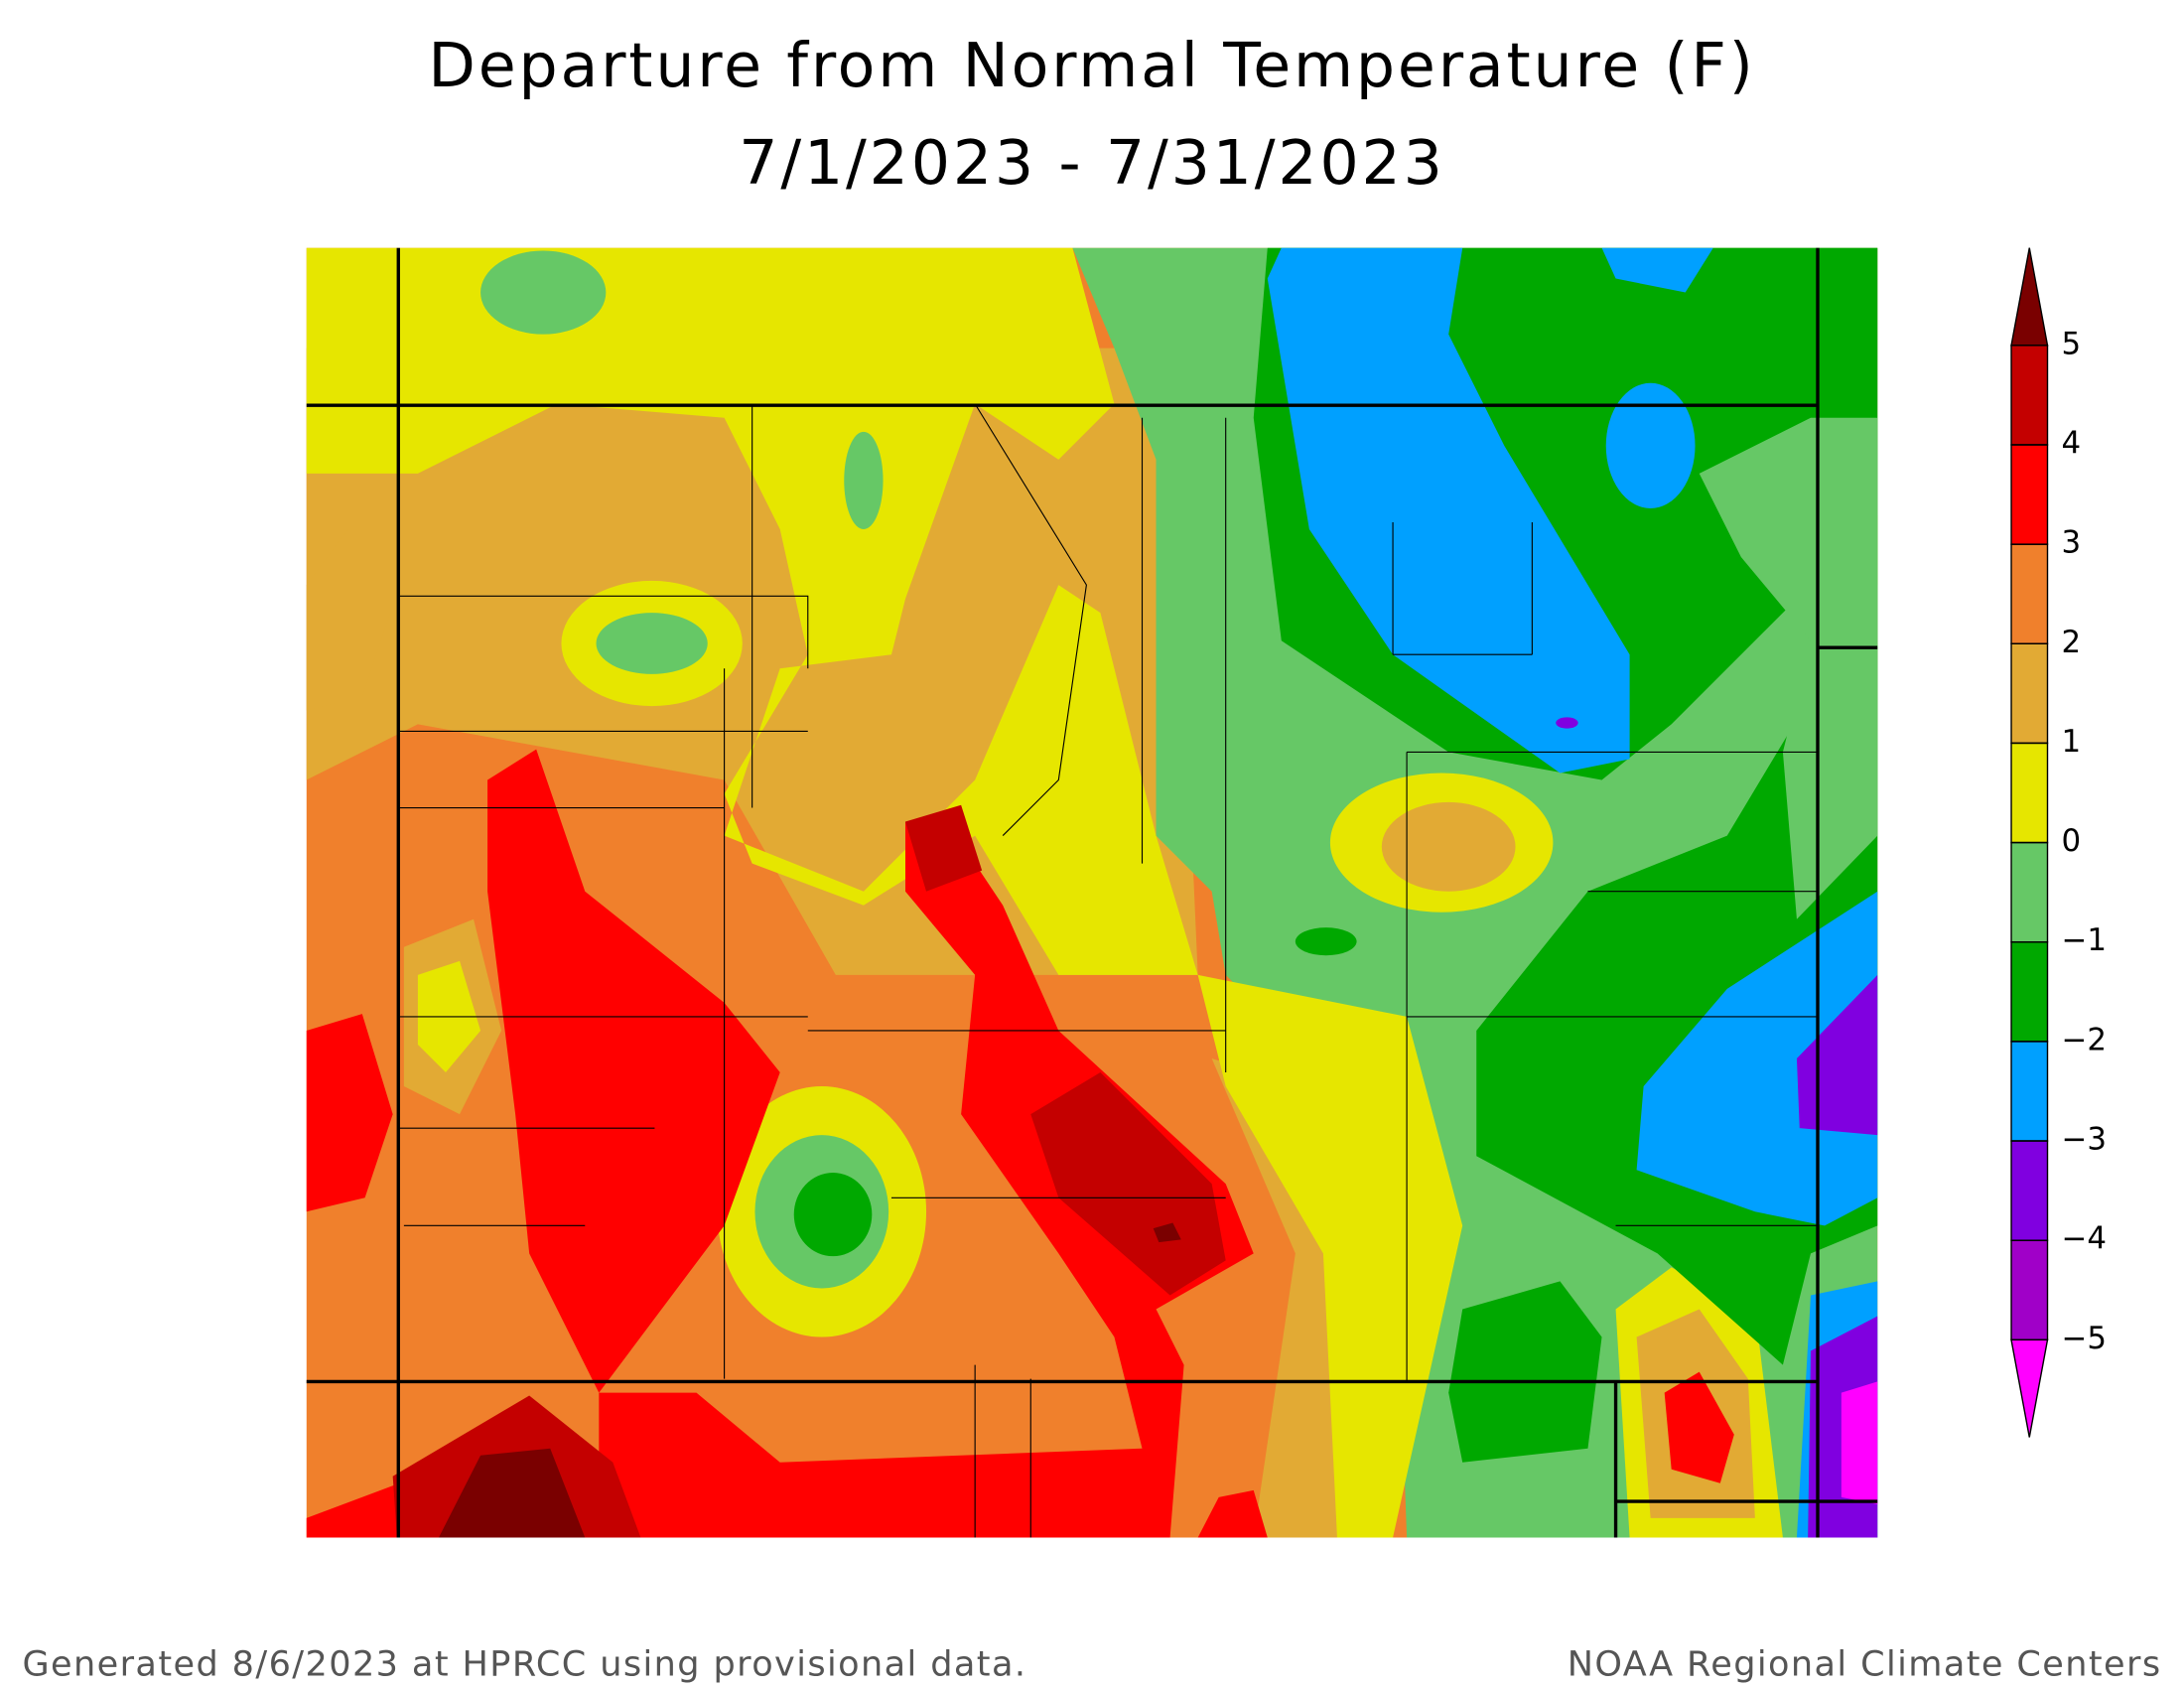 The image size is (2184, 1688). I want to click on colorbar-label: −3, so click(2085, 1140).